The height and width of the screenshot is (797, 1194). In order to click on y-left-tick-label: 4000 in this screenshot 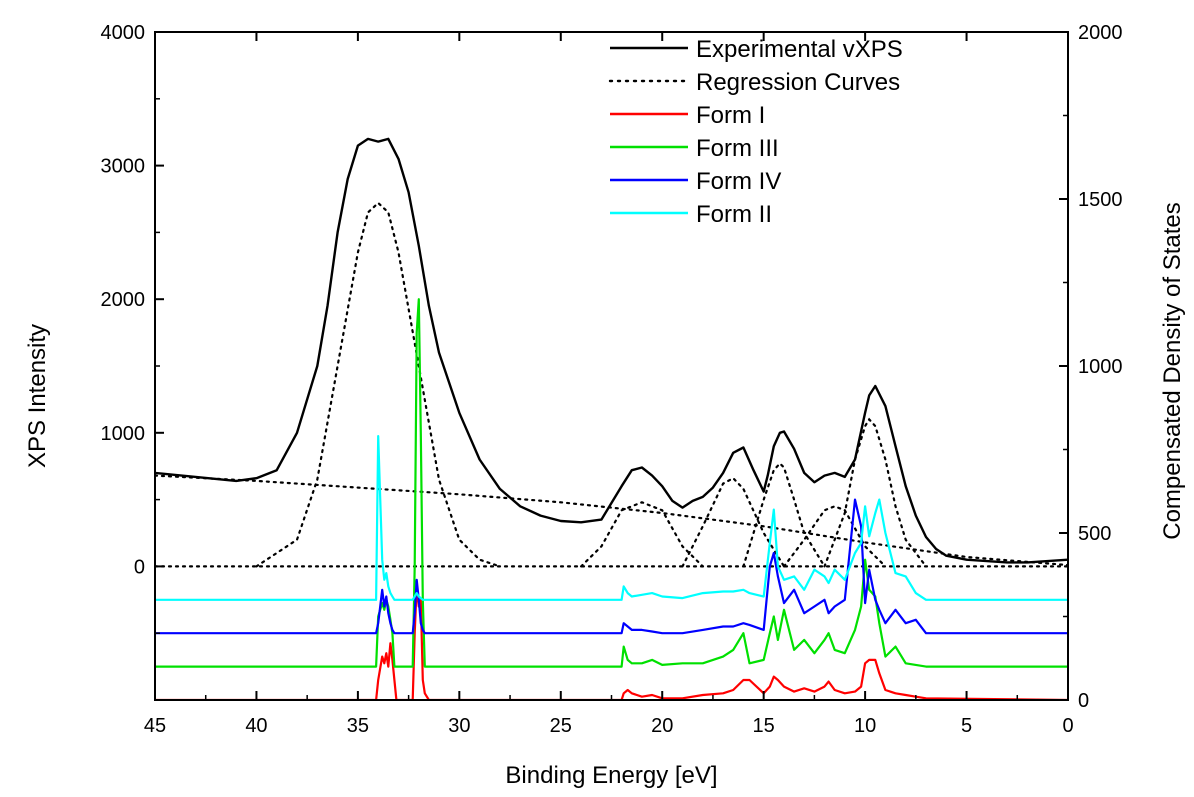, I will do `click(123, 33)`.